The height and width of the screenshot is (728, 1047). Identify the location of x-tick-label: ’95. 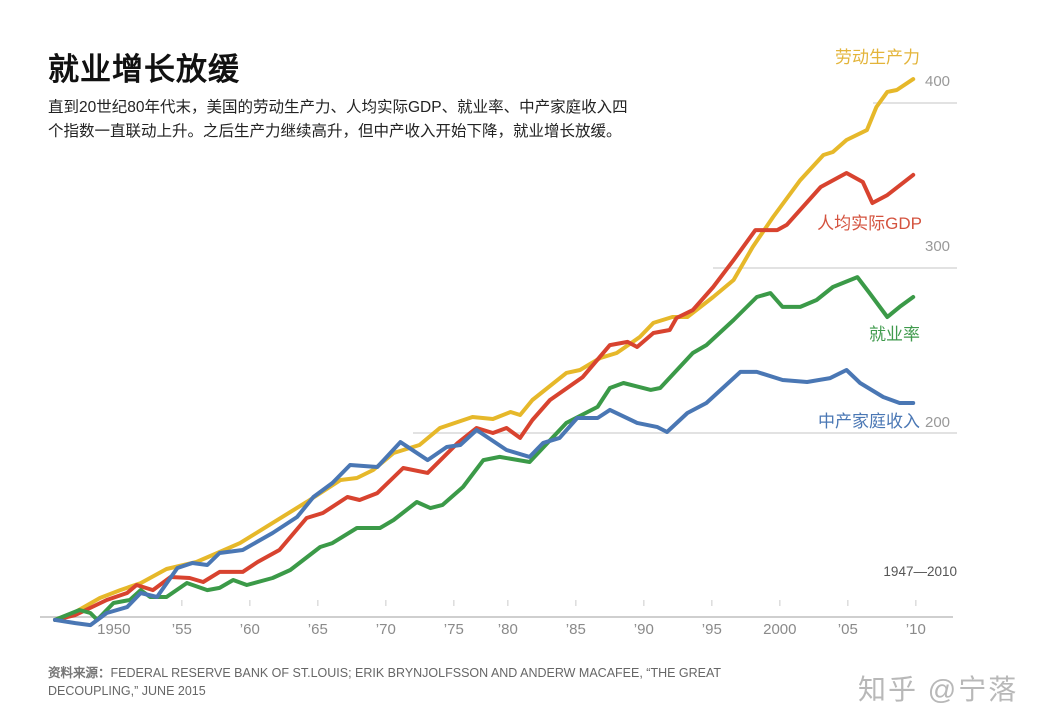
(712, 629).